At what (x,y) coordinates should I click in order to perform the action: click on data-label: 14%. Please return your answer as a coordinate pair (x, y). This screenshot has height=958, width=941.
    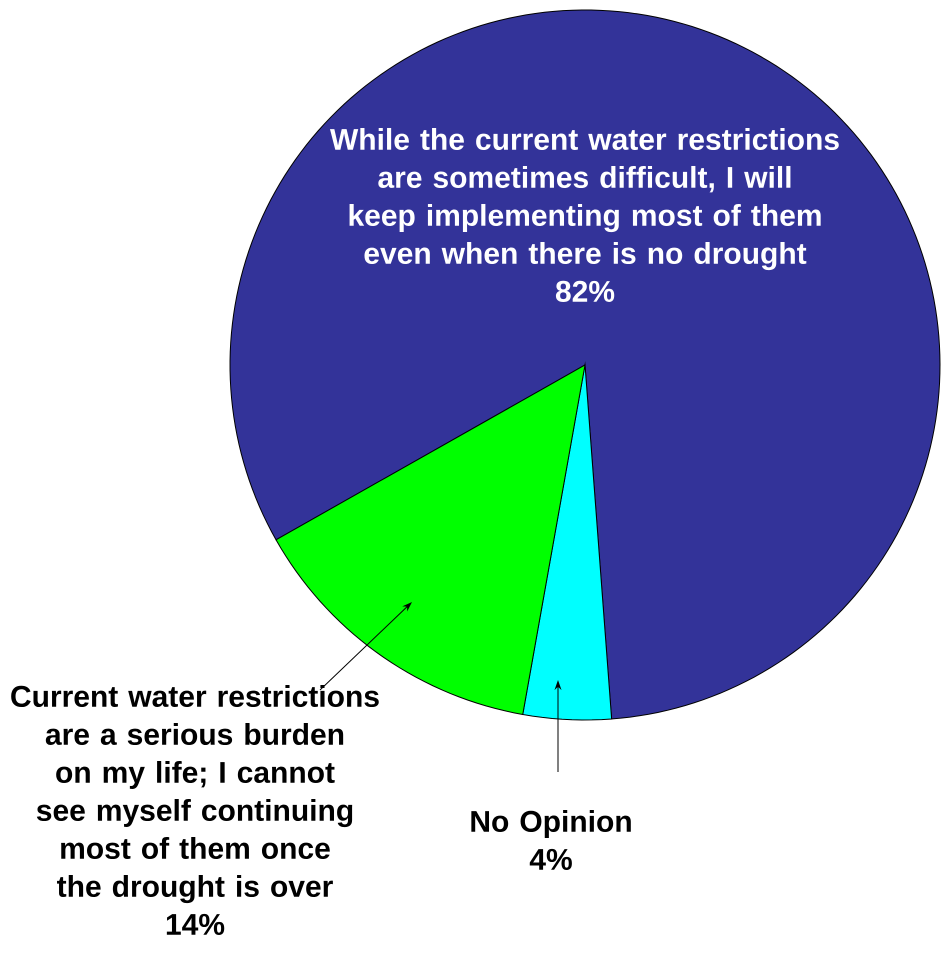
    Looking at the image, I should click on (195, 924).